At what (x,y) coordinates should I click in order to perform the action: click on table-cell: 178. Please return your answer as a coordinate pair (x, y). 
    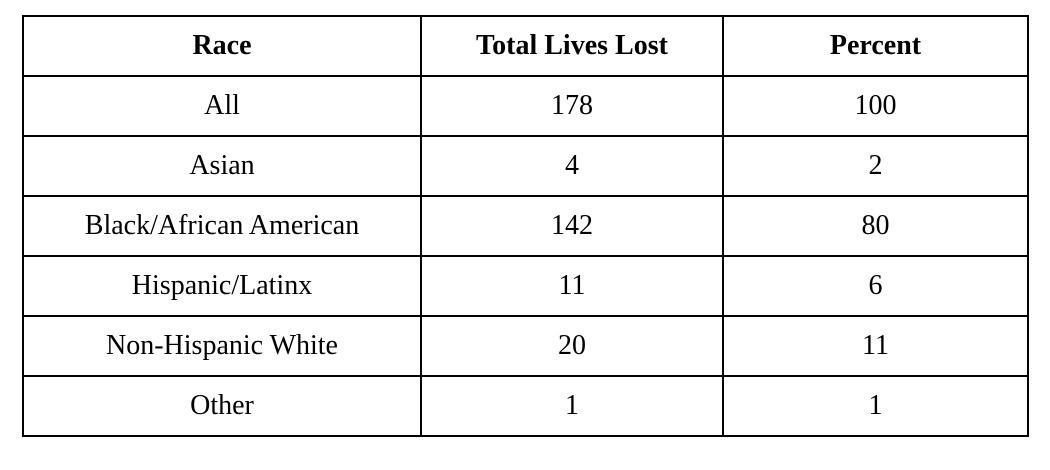
    Looking at the image, I should click on (572, 106).